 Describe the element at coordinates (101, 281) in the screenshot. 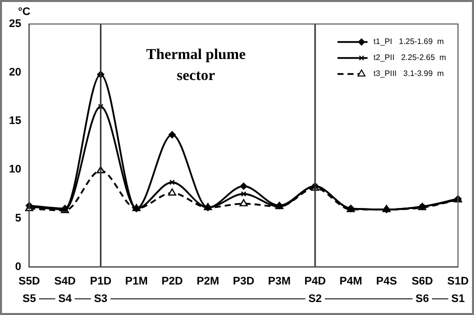

I see `x-tick-label: P1D` at that location.